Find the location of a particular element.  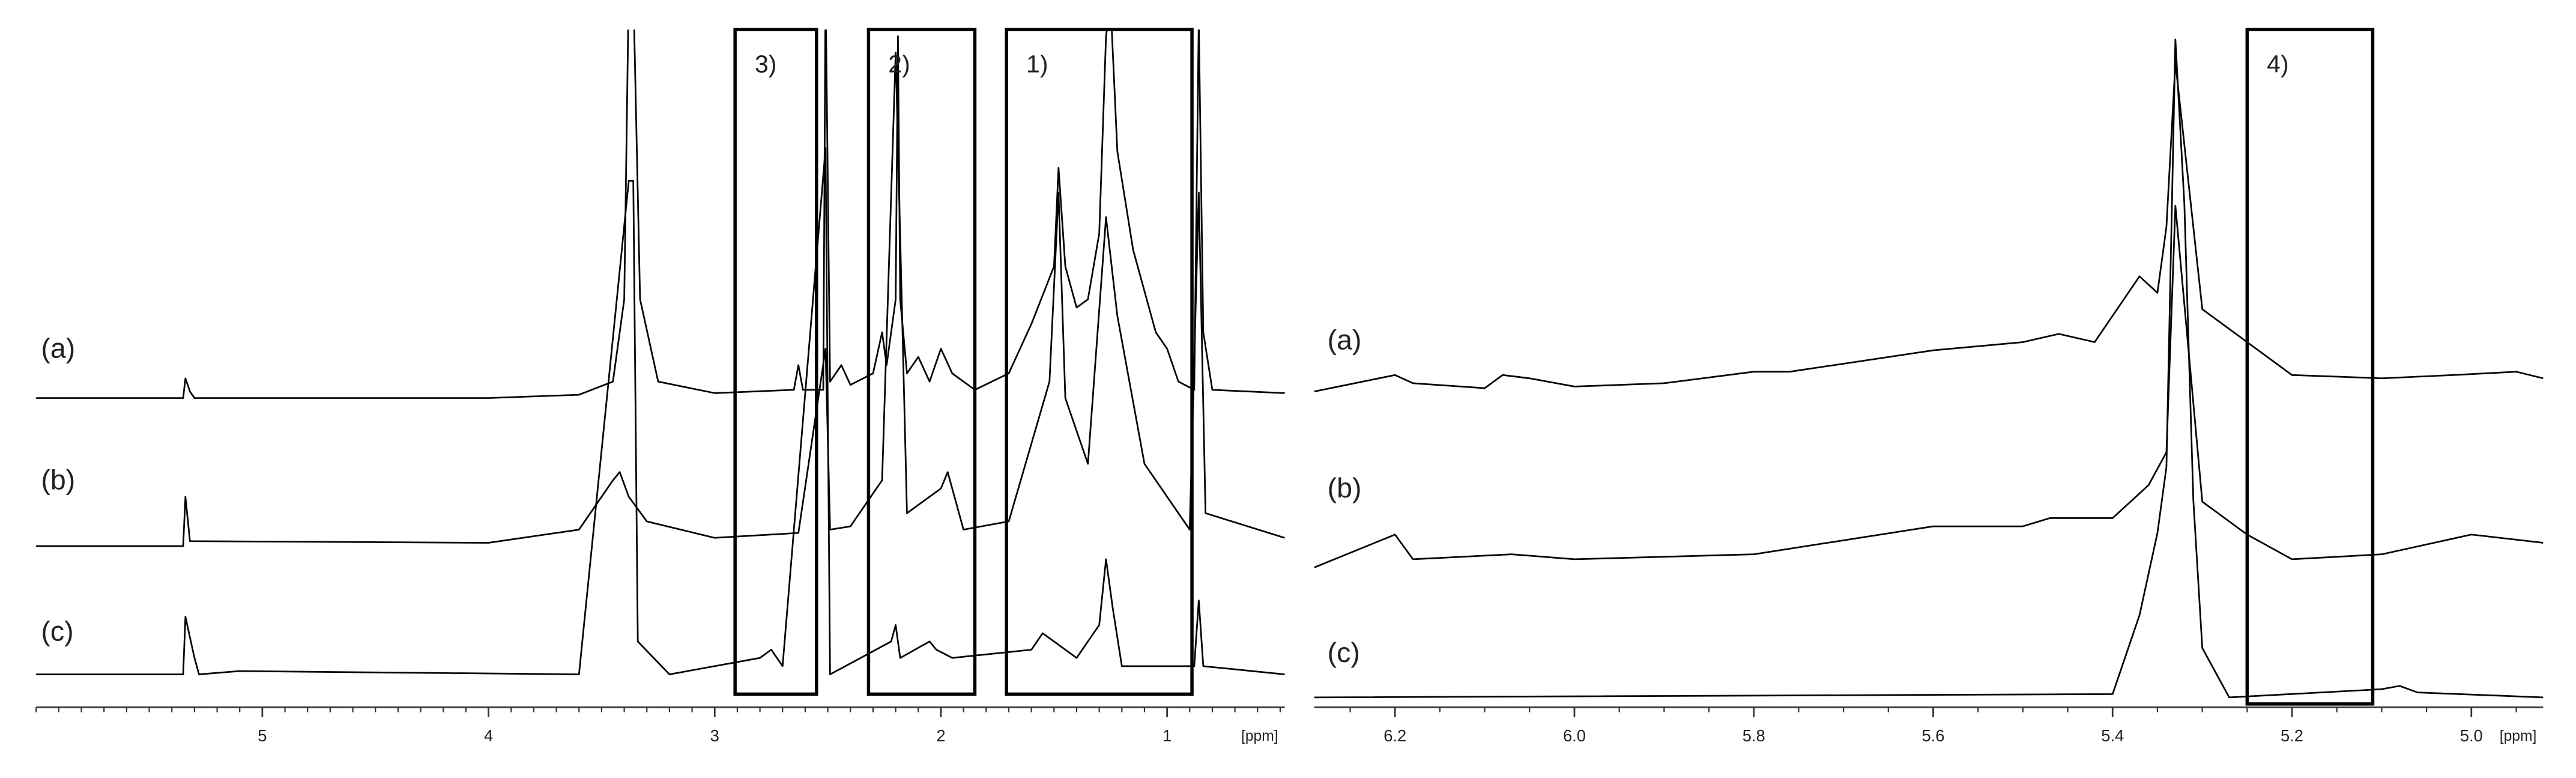

x-tick-label: 5.8 is located at coordinates (1754, 735).